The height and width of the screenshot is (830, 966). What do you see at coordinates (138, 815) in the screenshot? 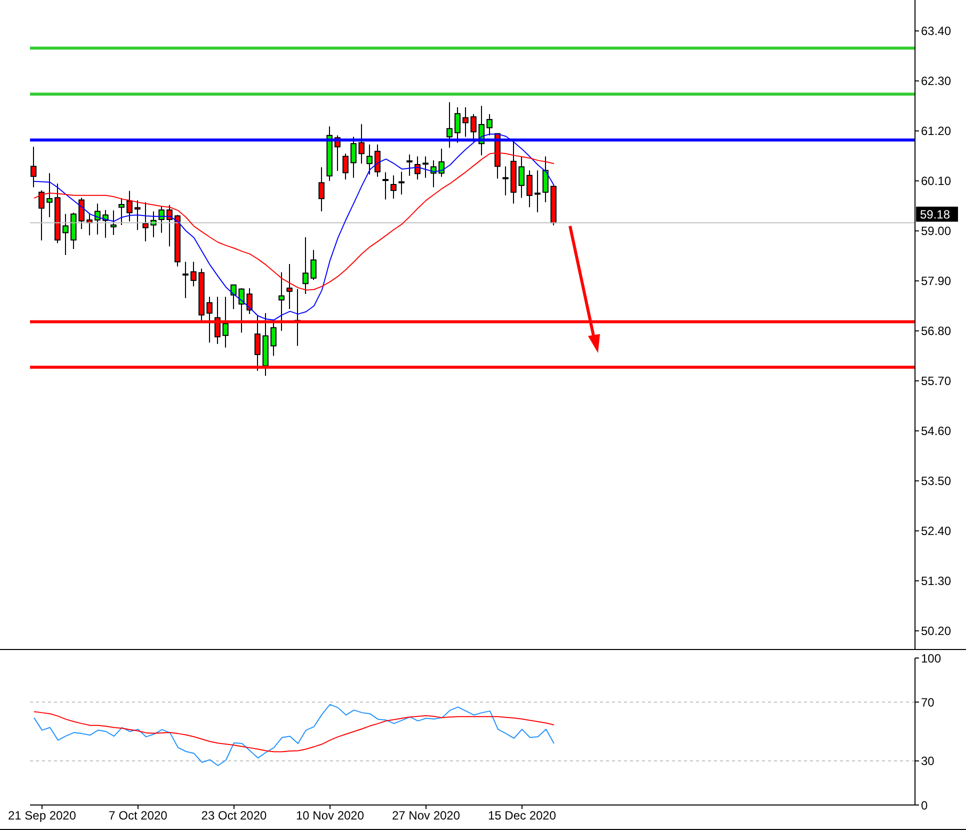
I see `x-tick-label: 7 Oct 2020` at bounding box center [138, 815].